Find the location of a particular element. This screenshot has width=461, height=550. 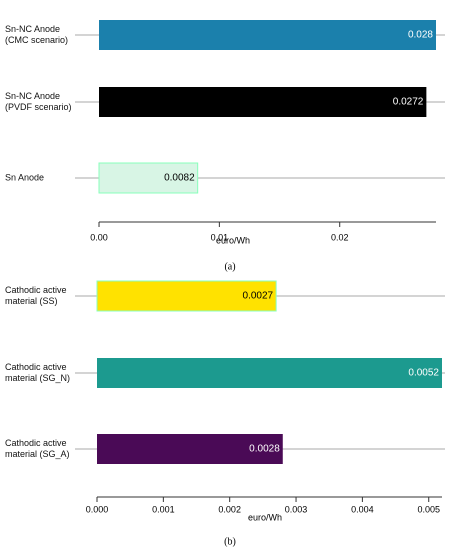

category-label: Cathodic active material (SG_A) is located at coordinates (37, 448).